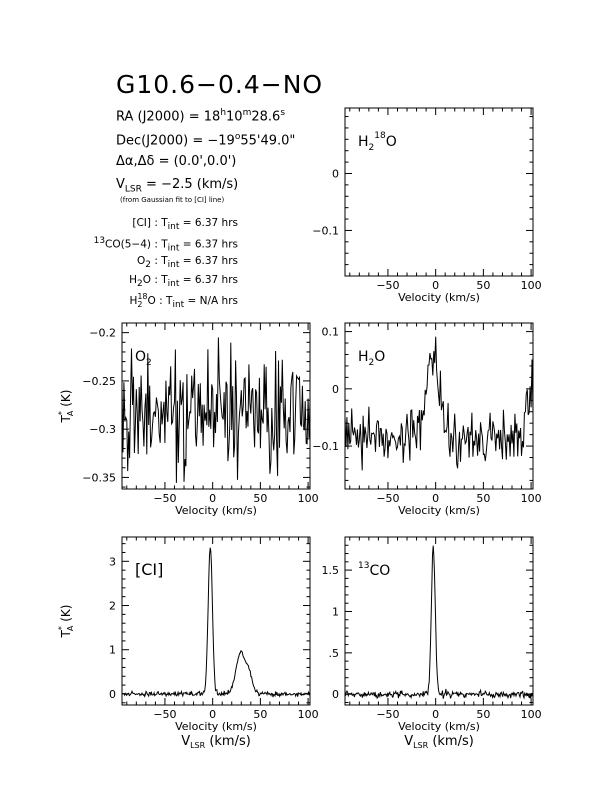 This screenshot has height=792, width=612. What do you see at coordinates (192, 184) in the screenshot?
I see `vlsr-value: = −2.5 (km/s)` at bounding box center [192, 184].